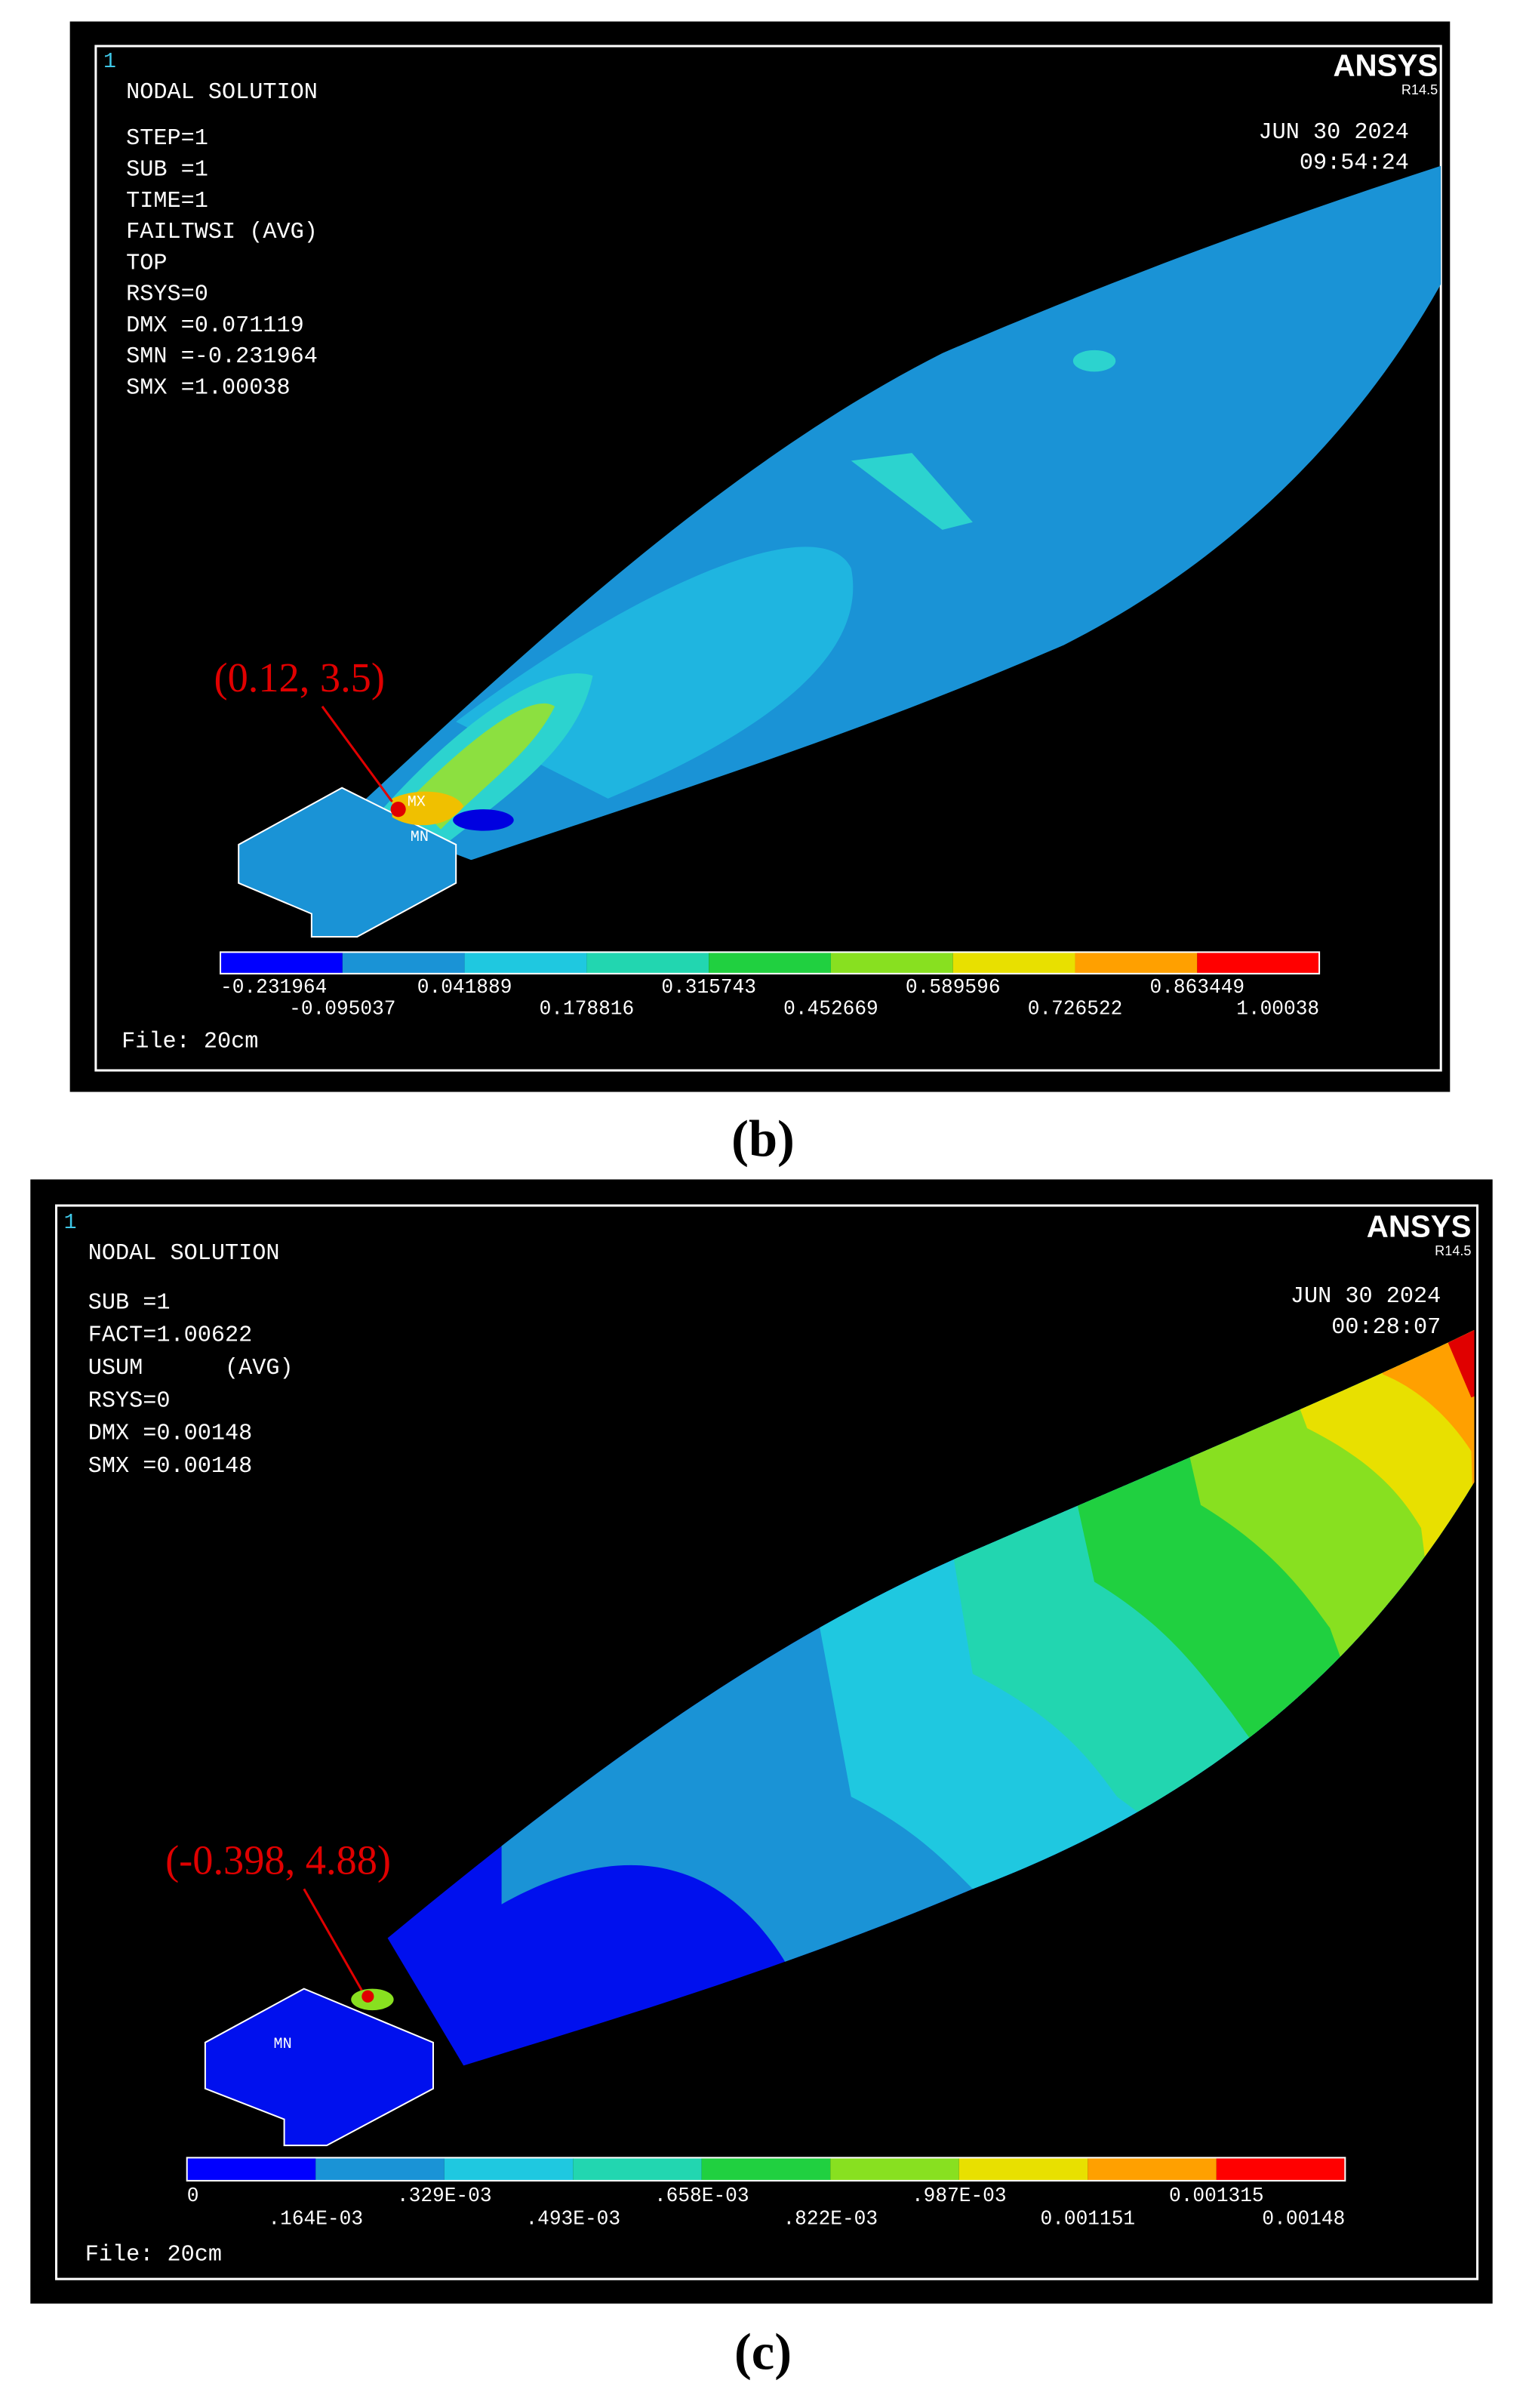 This screenshot has height=2408, width=1526. What do you see at coordinates (208, 388) in the screenshot?
I see `info-line: SMX =1.00038` at bounding box center [208, 388].